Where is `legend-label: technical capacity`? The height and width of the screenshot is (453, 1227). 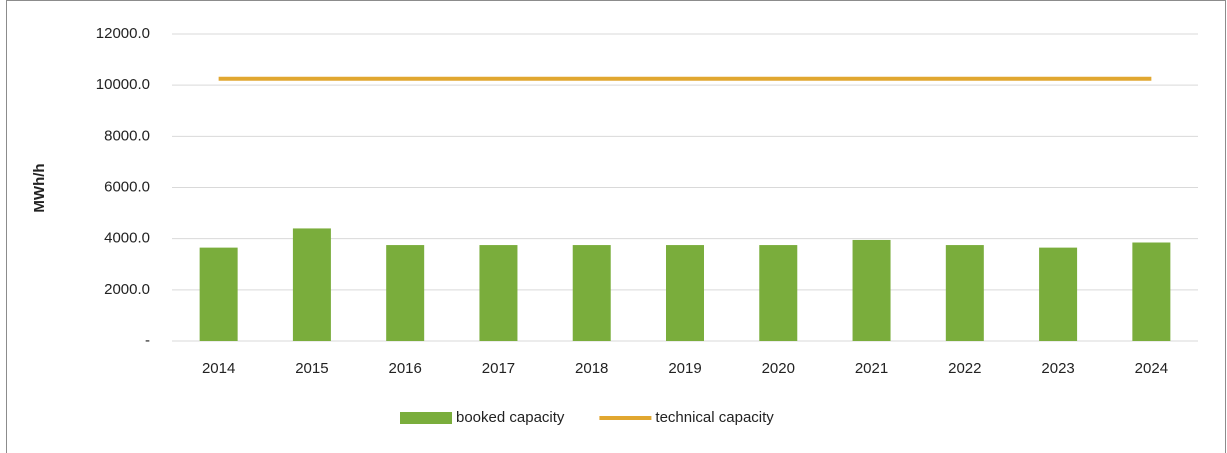
legend-label: technical capacity is located at coordinates (714, 417).